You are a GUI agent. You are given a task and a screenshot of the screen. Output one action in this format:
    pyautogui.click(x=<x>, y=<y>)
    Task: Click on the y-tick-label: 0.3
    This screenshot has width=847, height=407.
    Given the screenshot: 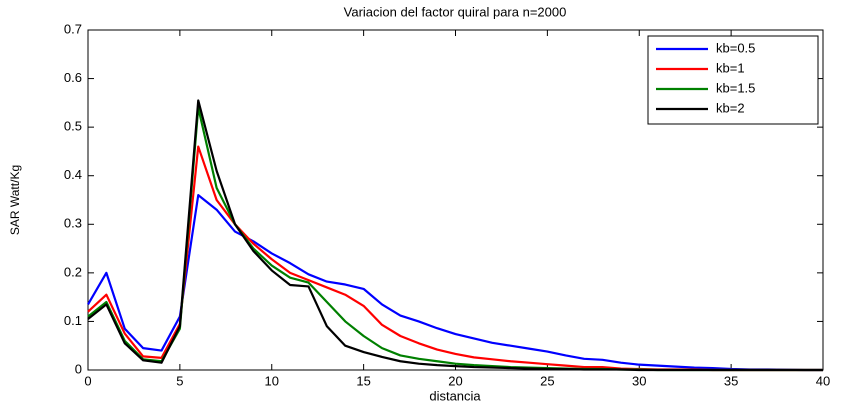 What is the action you would take?
    pyautogui.click(x=73, y=223)
    